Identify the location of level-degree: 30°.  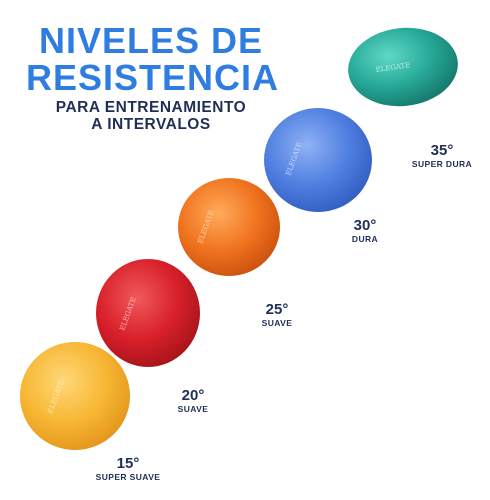
(365, 225).